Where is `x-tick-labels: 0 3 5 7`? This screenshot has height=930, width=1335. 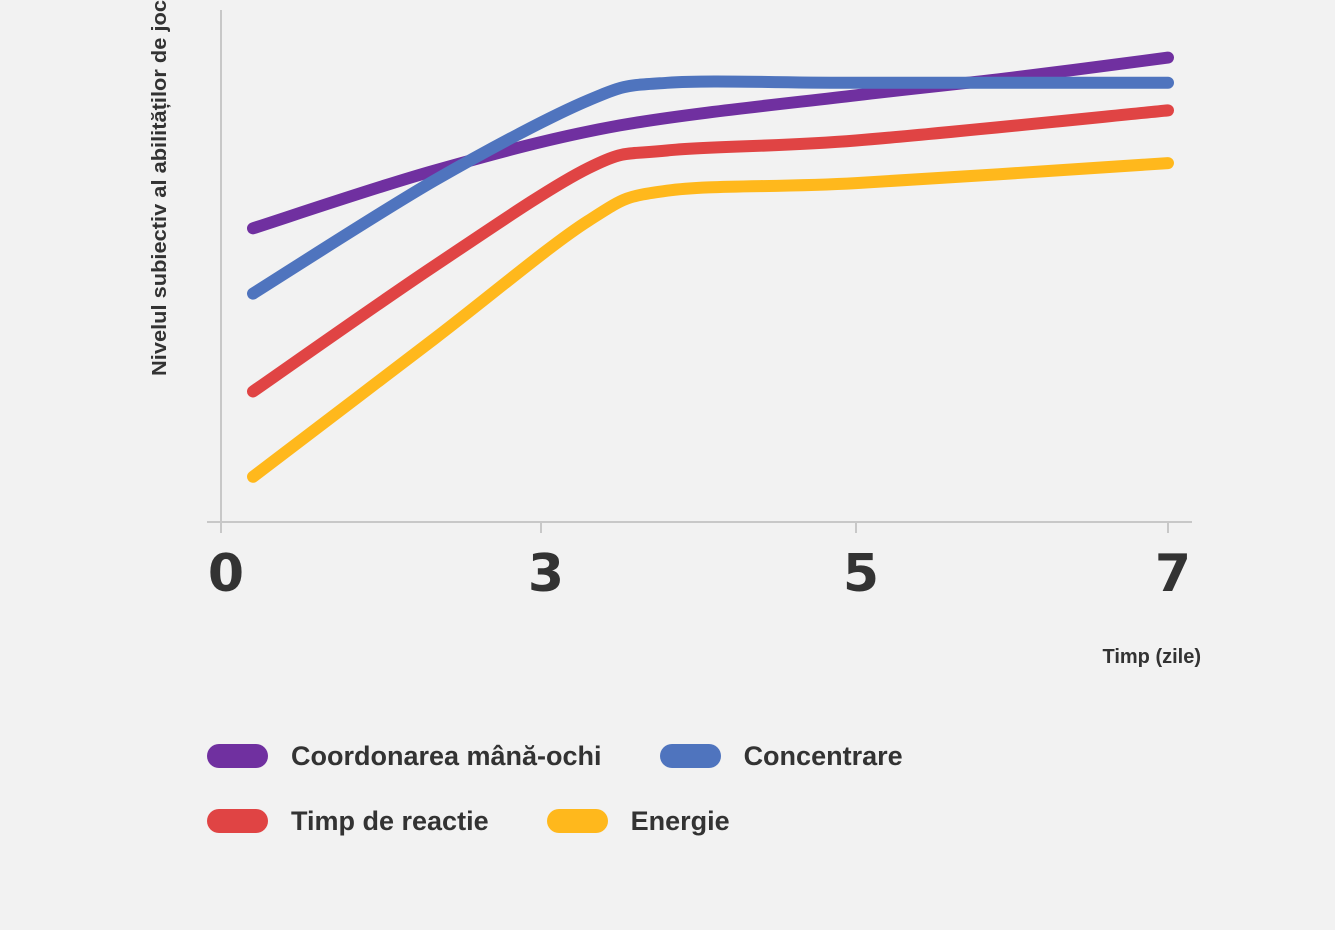 x-tick-labels: 0 3 5 7 is located at coordinates (699, 574).